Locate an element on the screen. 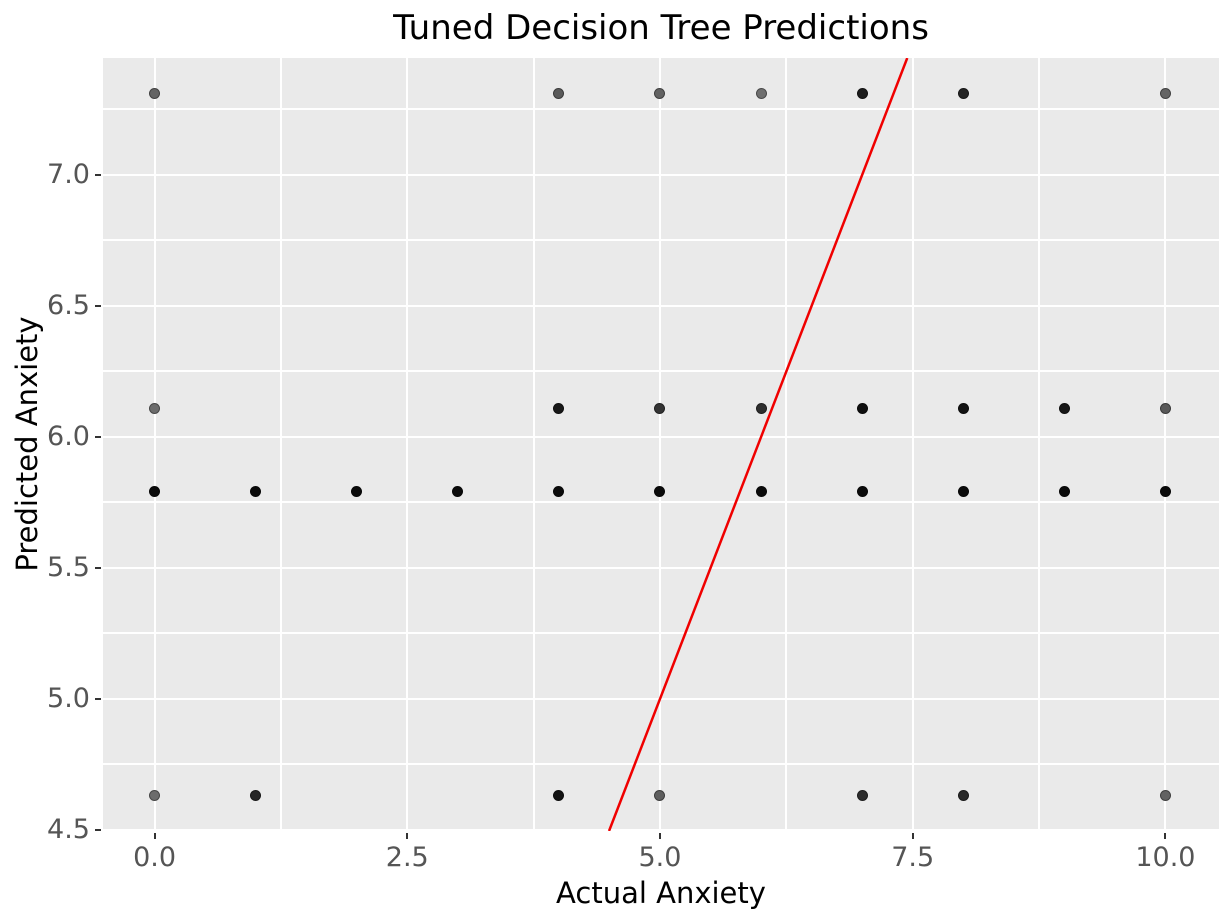 The width and height of the screenshot is (1228, 921). chart-title: Tuned Decision Tree Predictions is located at coordinates (661, 28).